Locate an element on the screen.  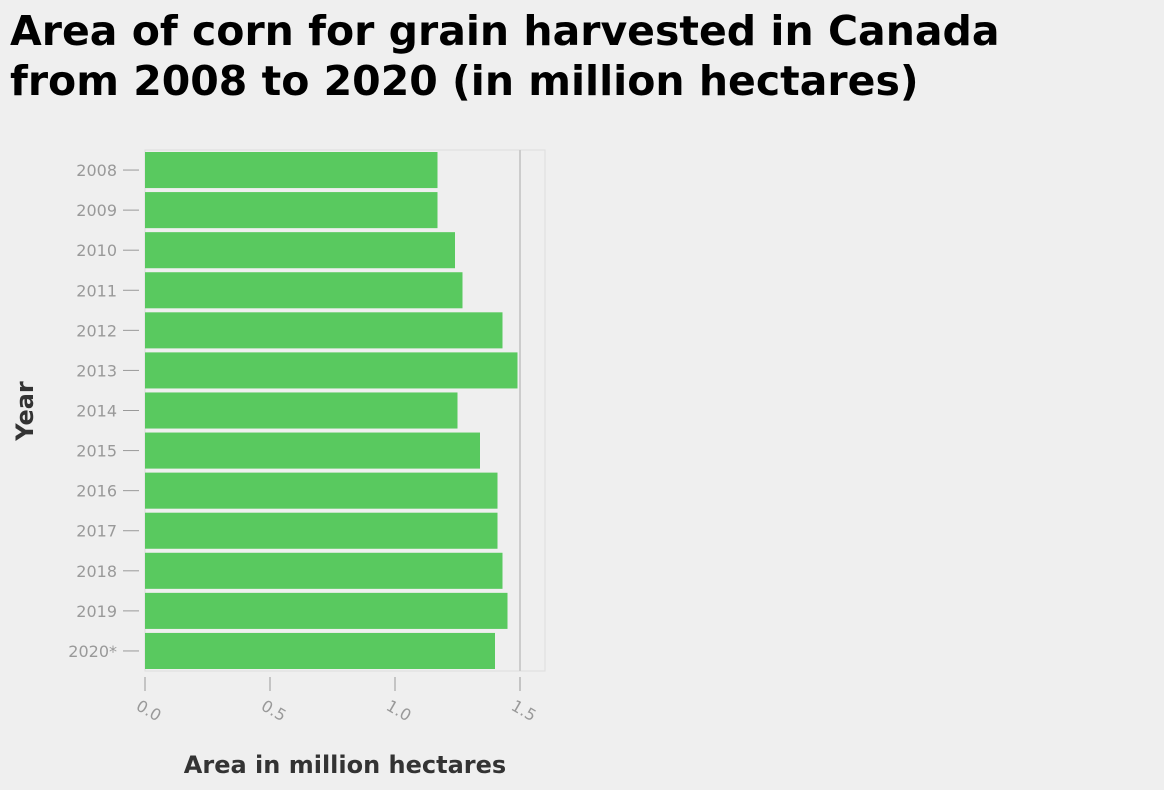
bar-2009 is located at coordinates (291, 210).